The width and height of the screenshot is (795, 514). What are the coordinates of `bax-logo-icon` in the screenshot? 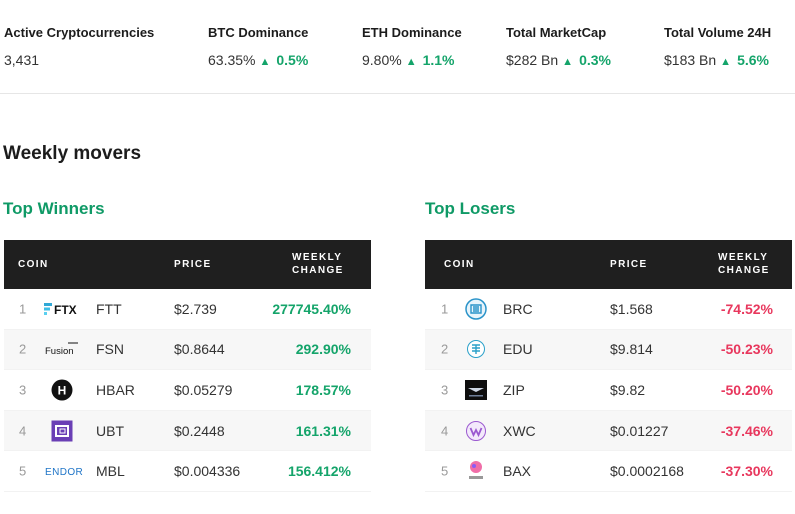 It's located at (476, 471).